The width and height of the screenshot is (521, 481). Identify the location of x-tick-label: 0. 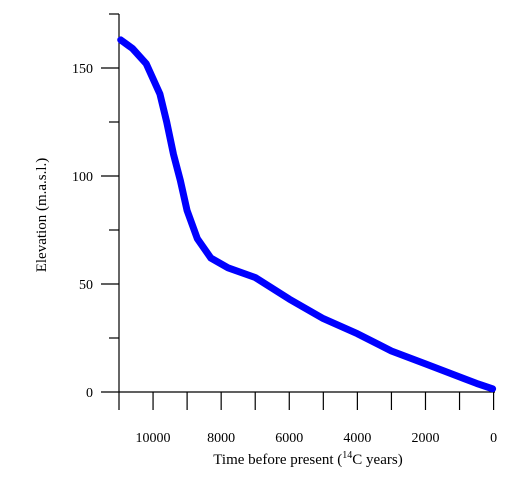
(493, 438).